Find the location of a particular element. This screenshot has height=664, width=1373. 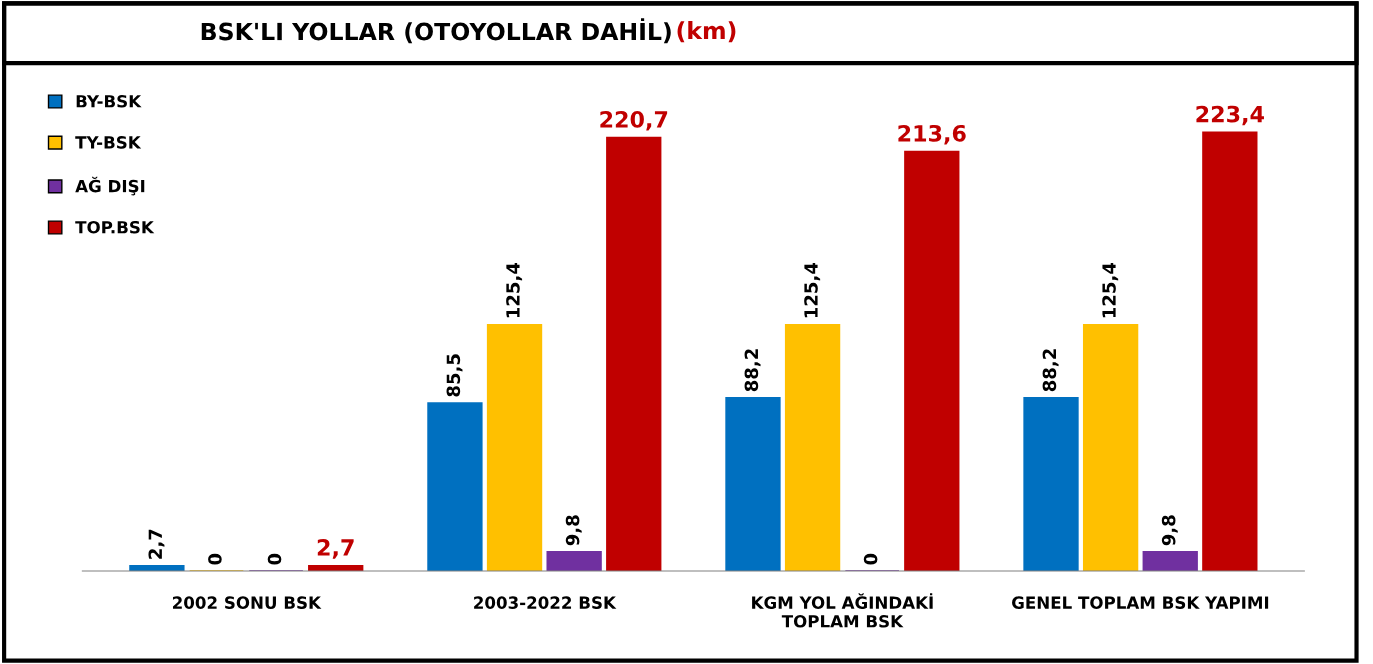

chart-title: BSK'LI YOLLAR (OTOYOLLAR DAHİL) is located at coordinates (436, 31).